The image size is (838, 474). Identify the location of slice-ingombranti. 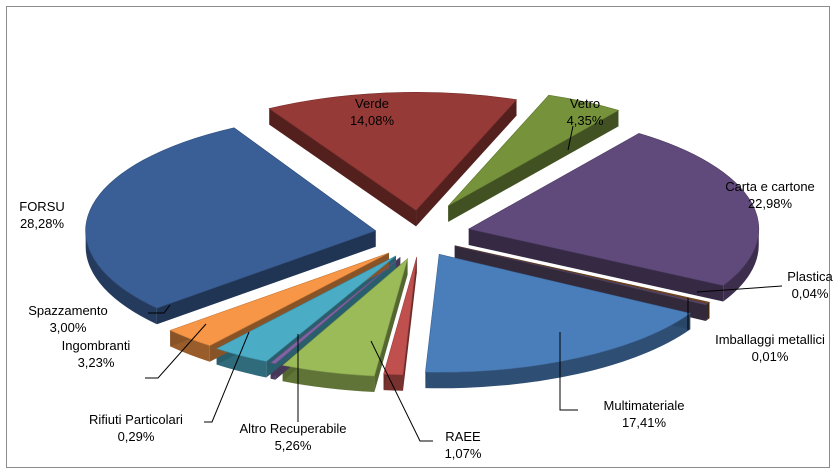
(306, 308).